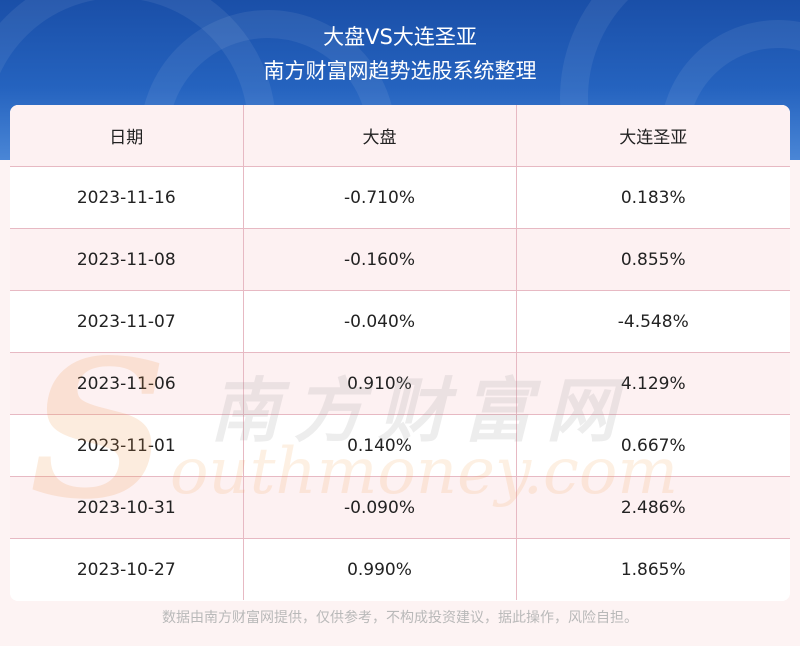  I want to click on market-change-cell: -0.040%, so click(380, 321).